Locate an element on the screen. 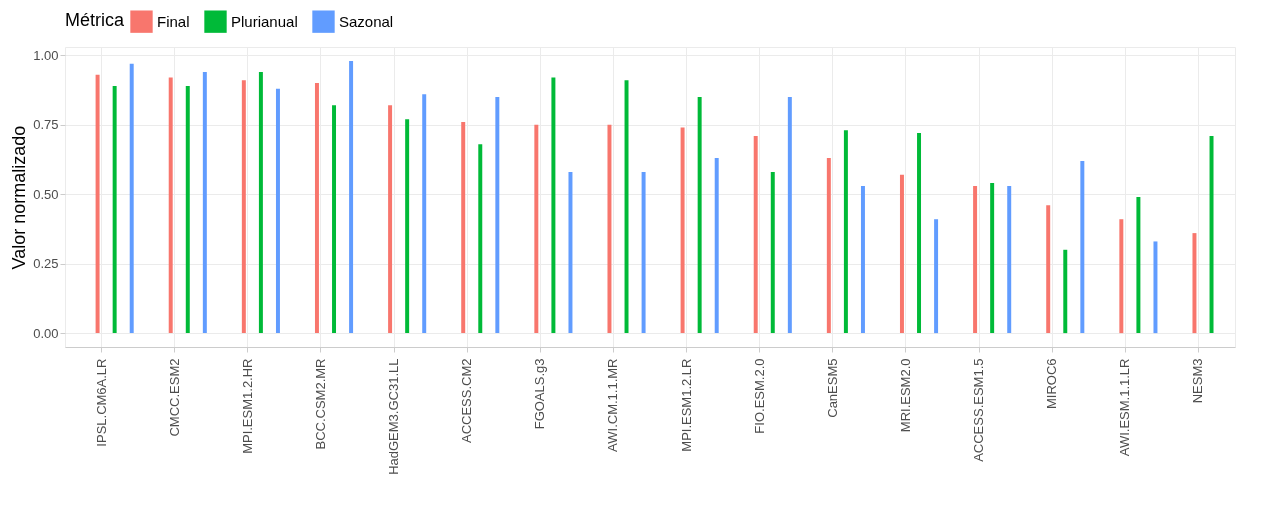  legend-label: Final is located at coordinates (173, 21).